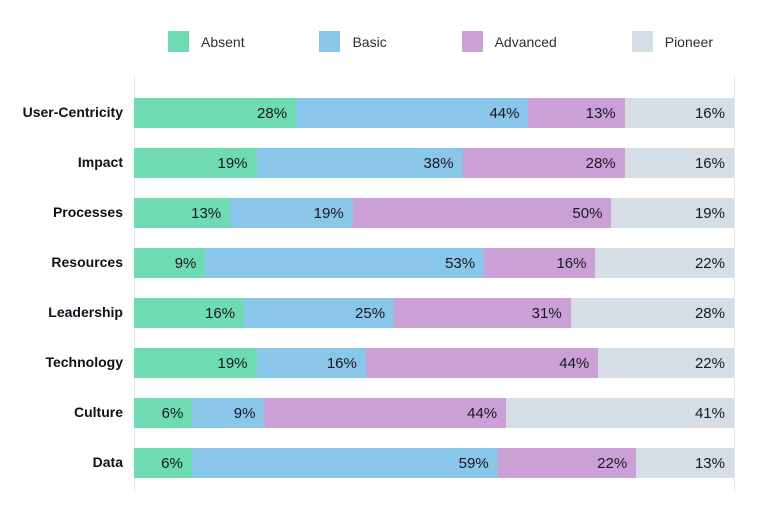  I want to click on plot-left-edge-line, so click(134, 283).